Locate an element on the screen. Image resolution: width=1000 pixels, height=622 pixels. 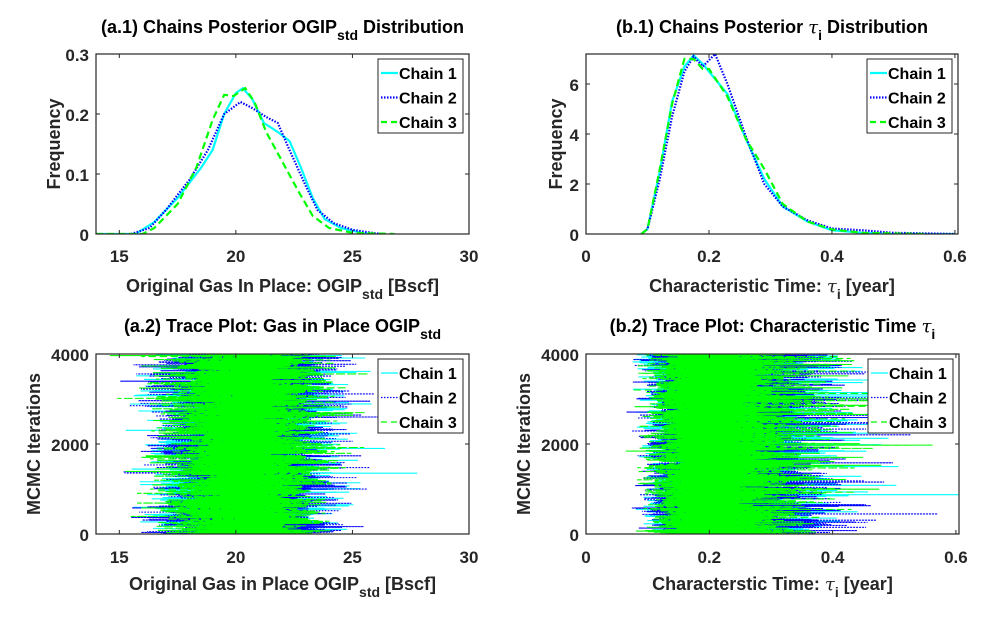
y-tick-label: 6 is located at coordinates (574, 85).